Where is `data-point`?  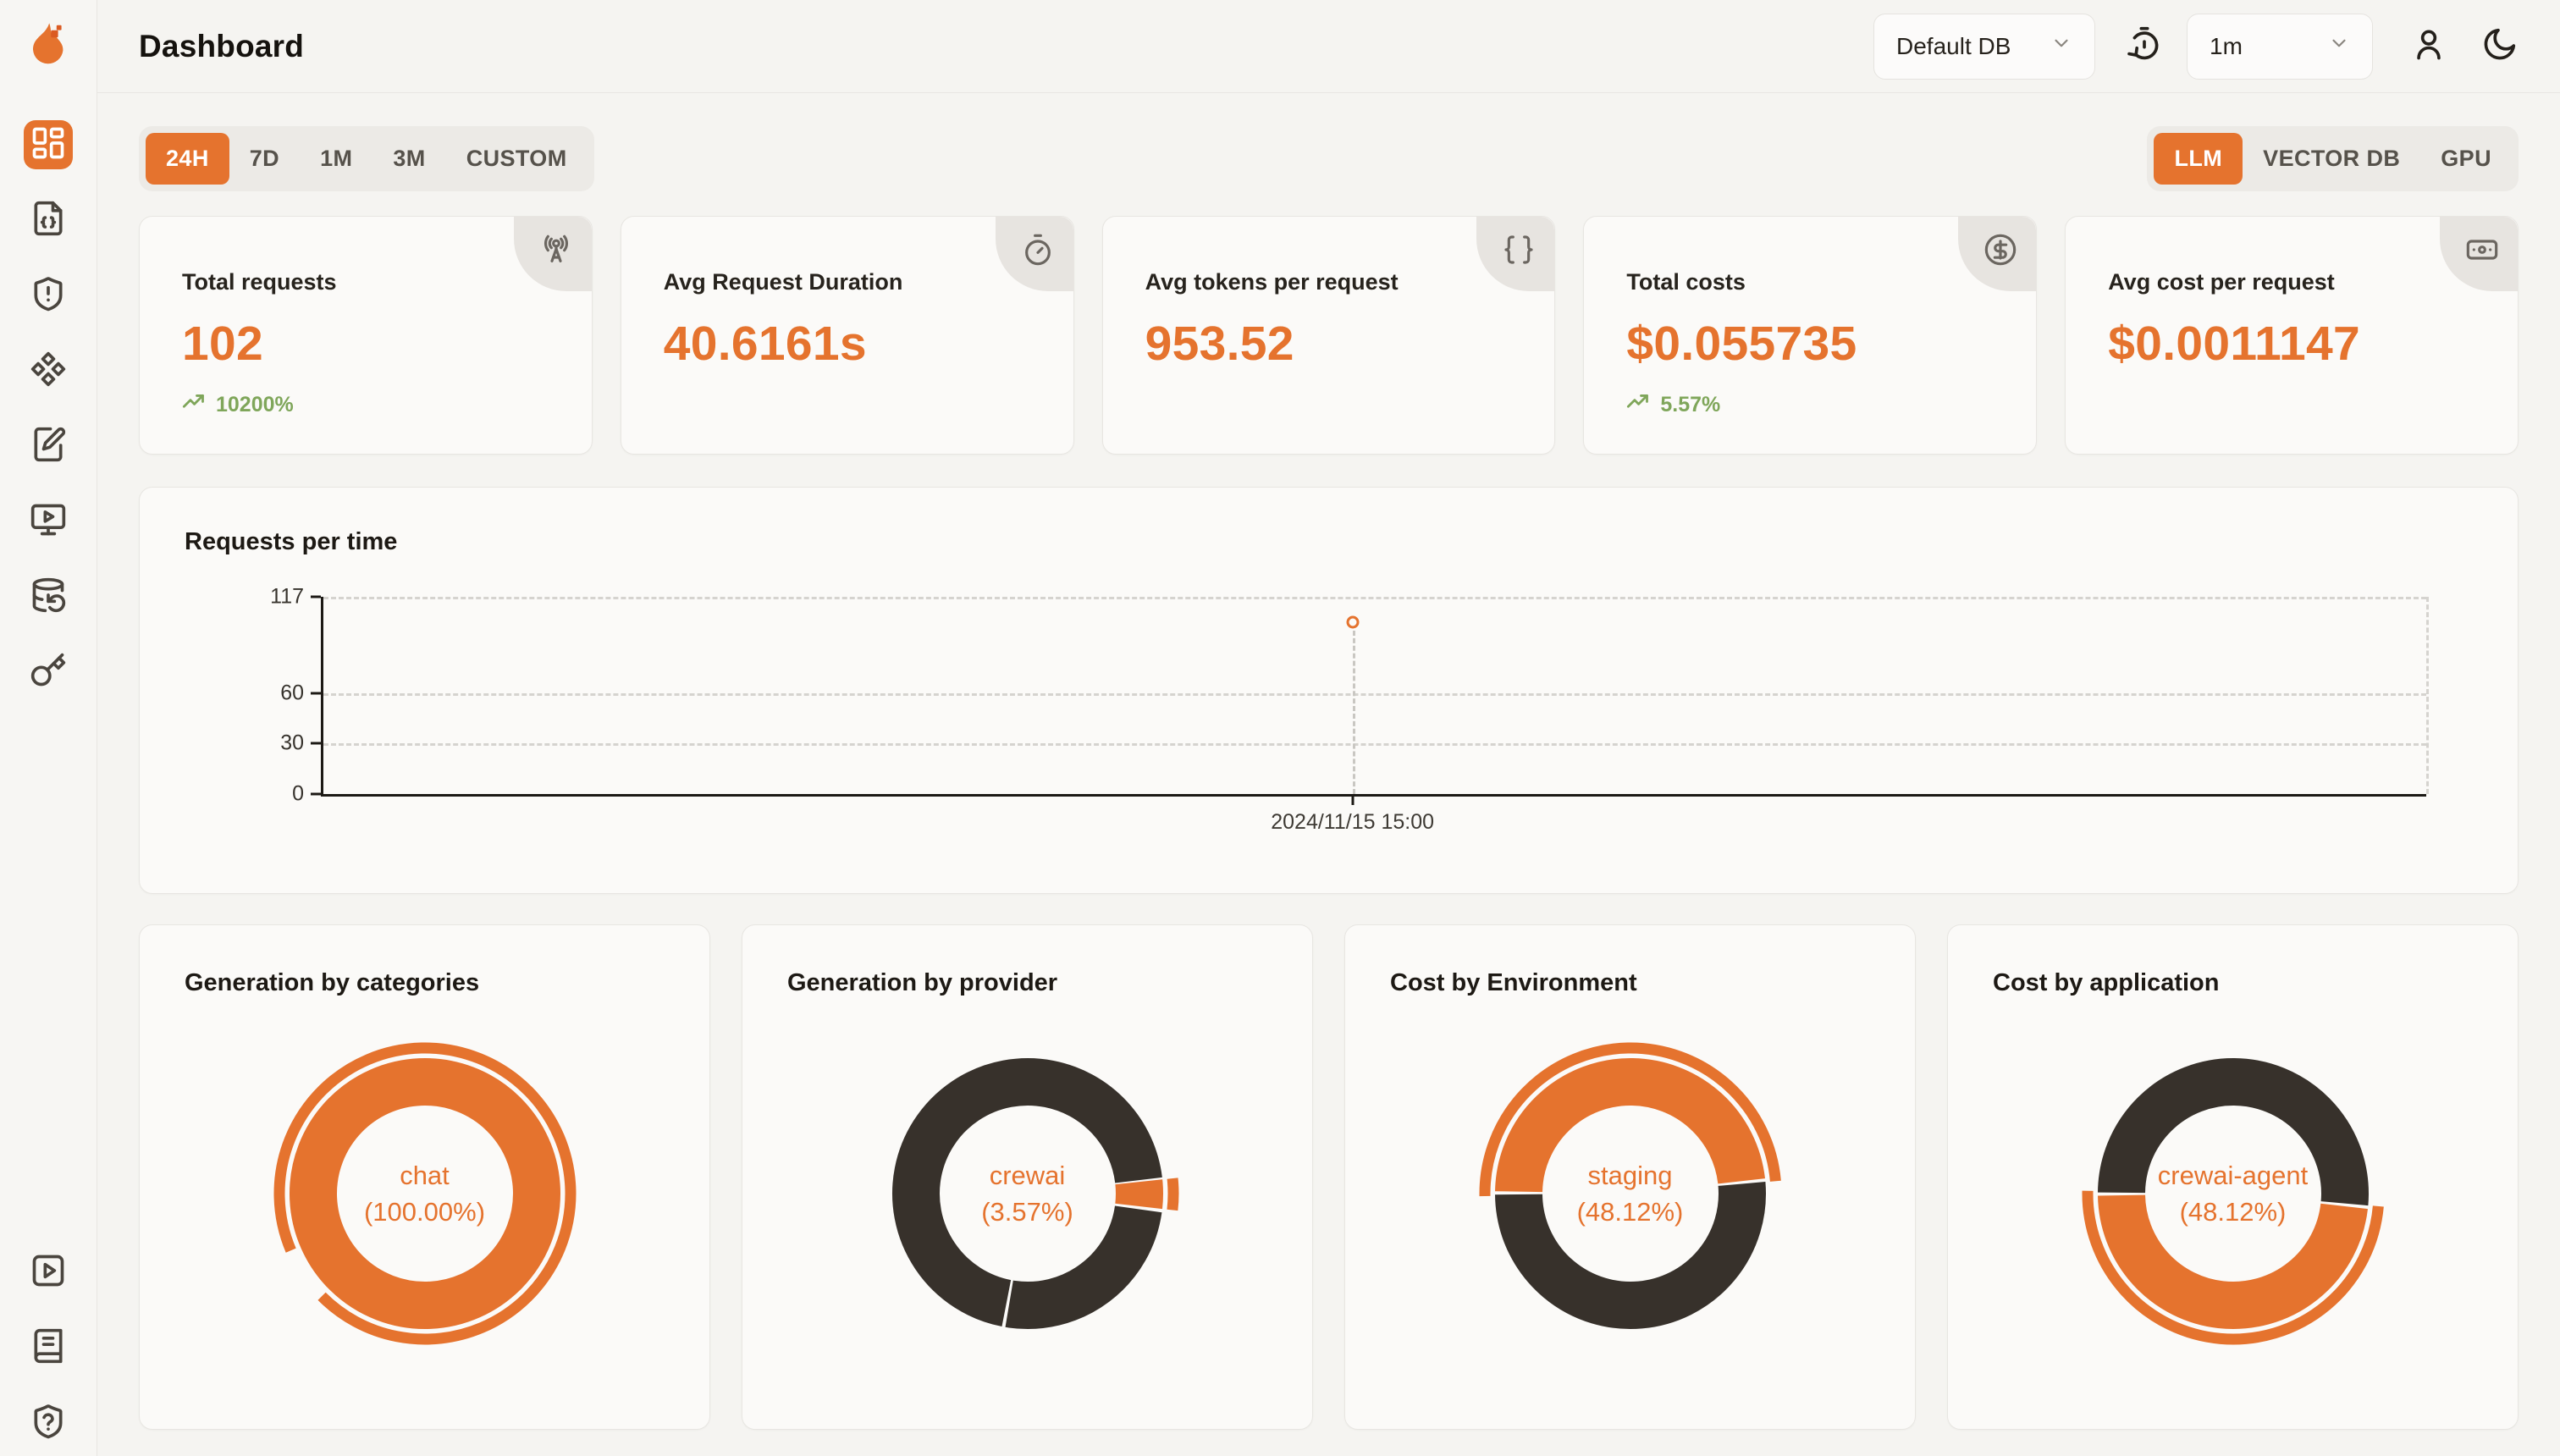 data-point is located at coordinates (1353, 622).